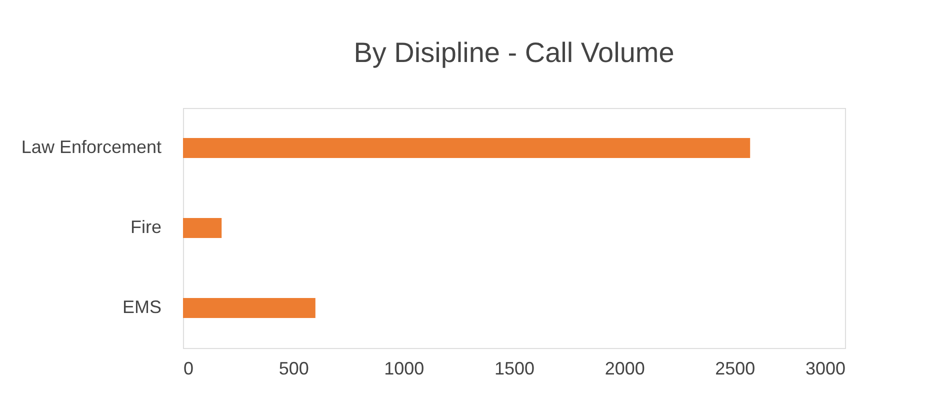 The width and height of the screenshot is (930, 401). I want to click on x-tick-label: 2000, so click(624, 368).